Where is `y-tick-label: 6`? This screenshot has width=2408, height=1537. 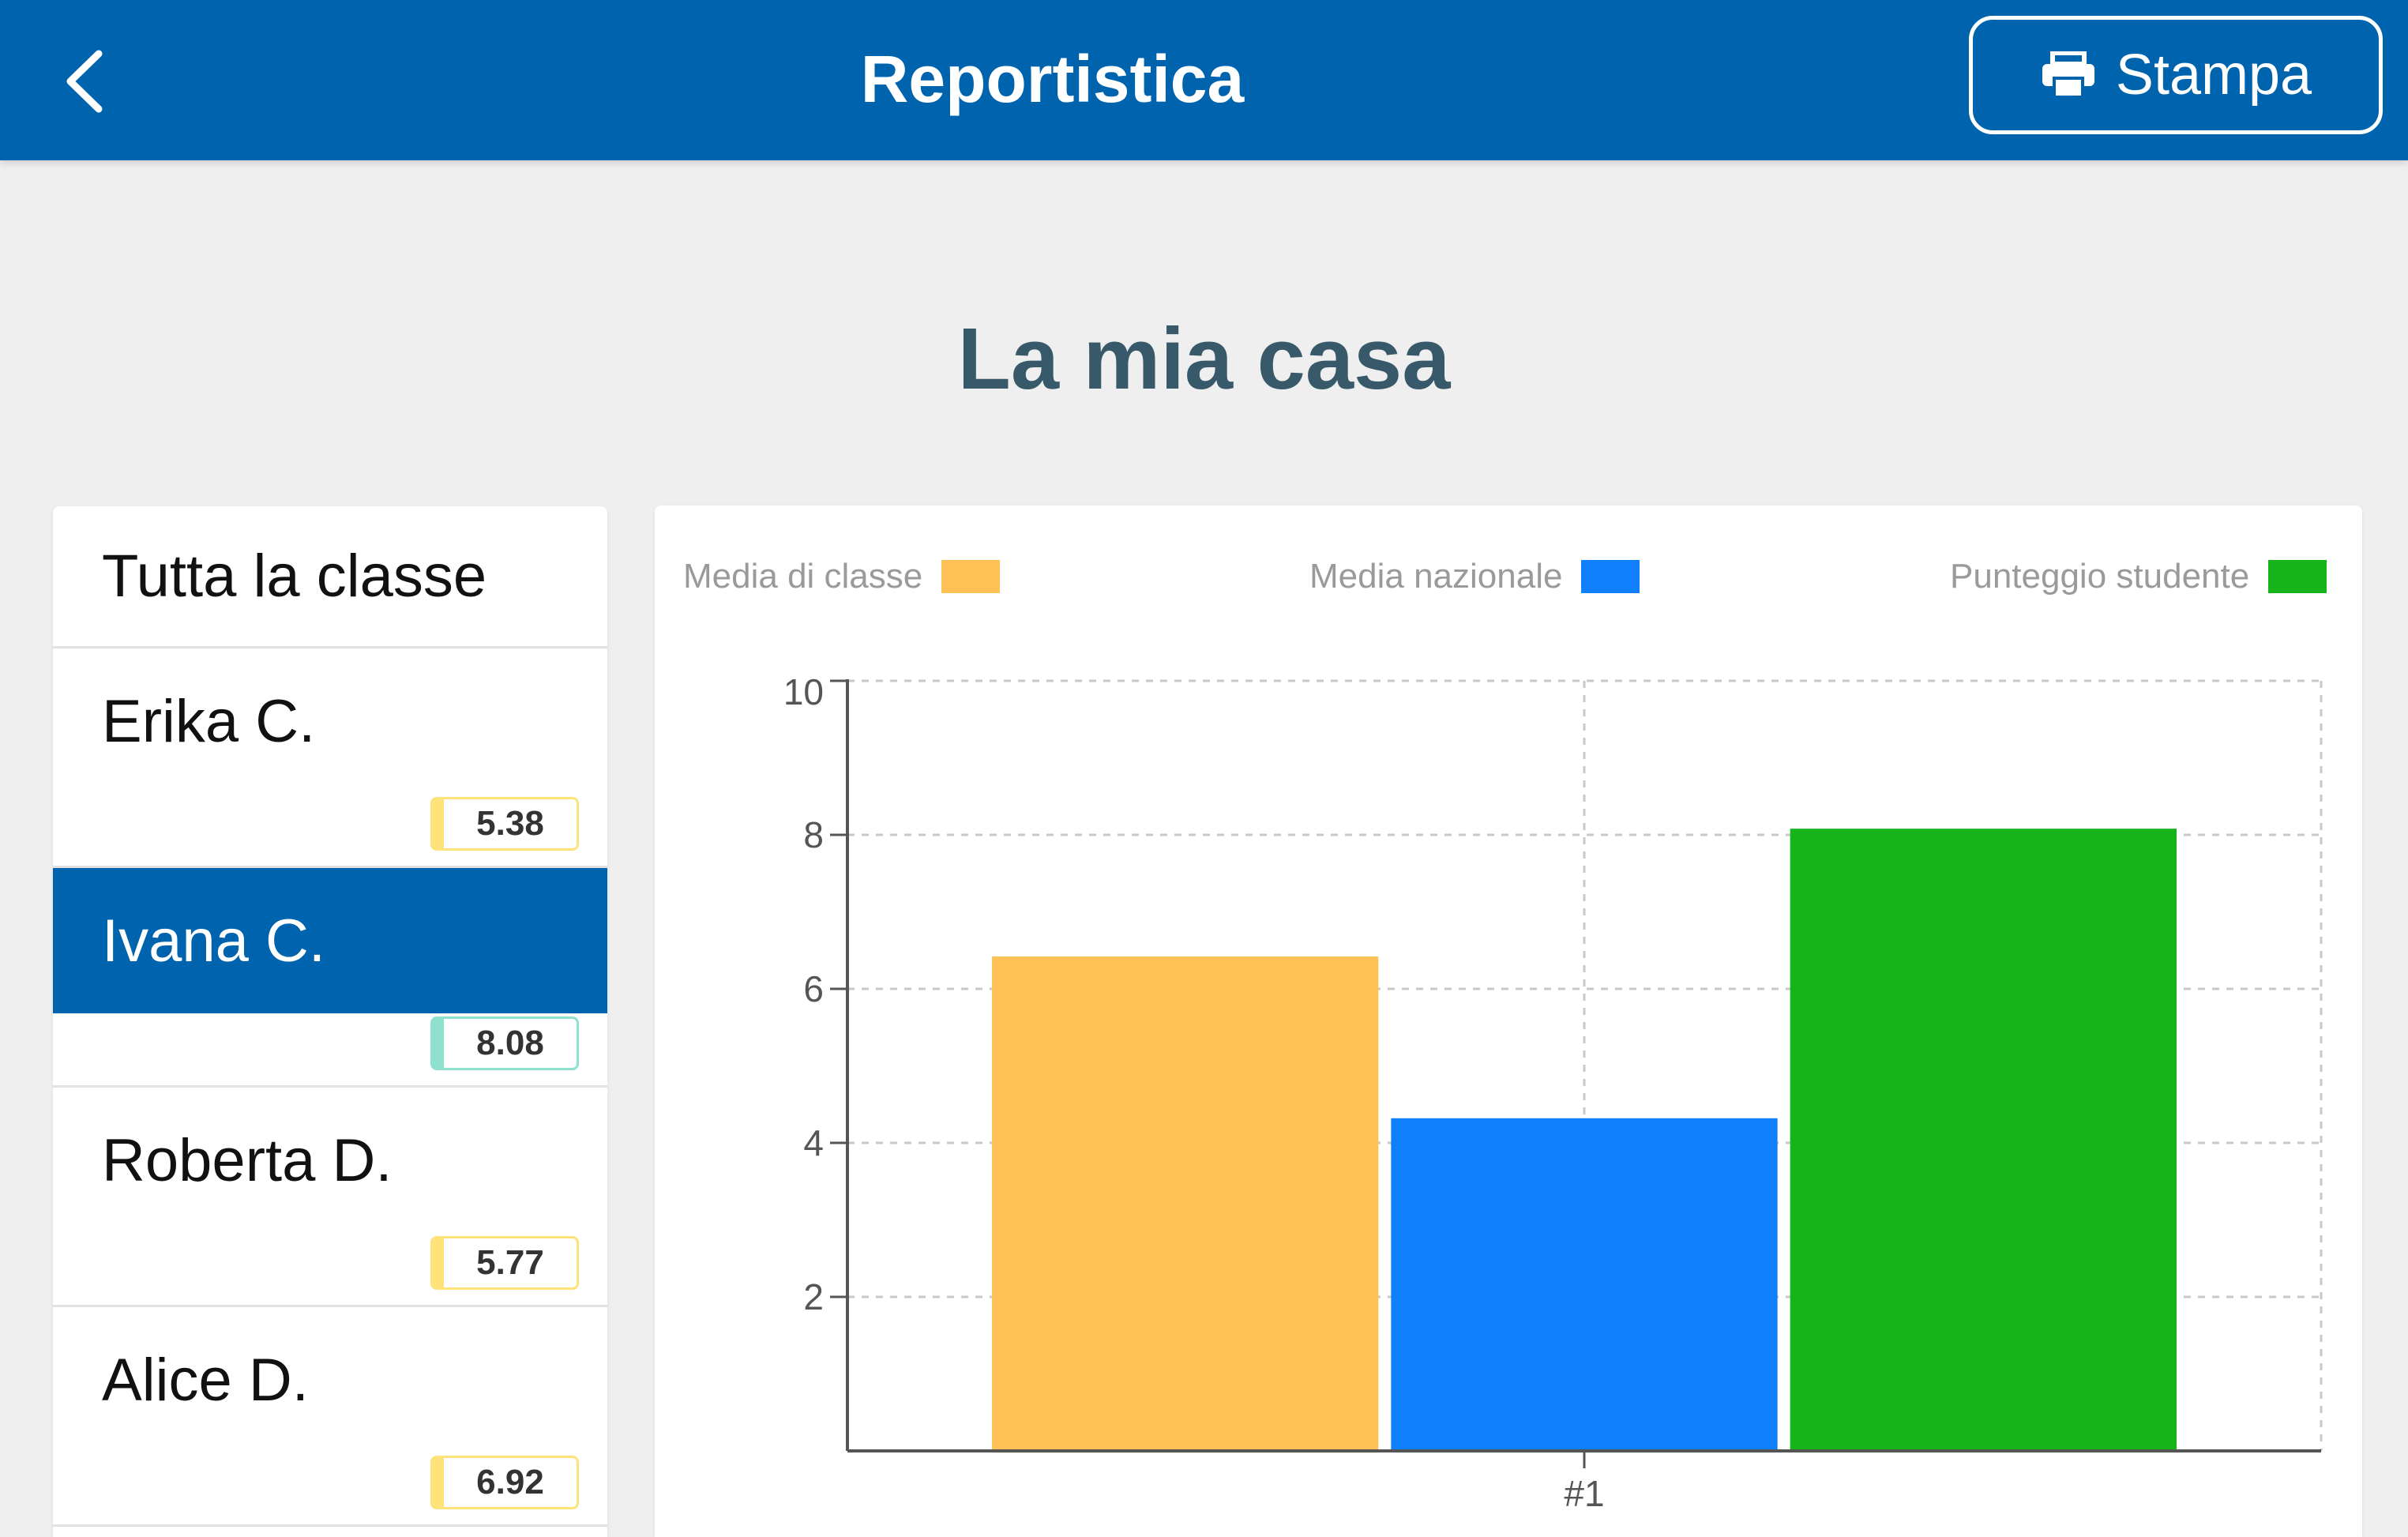
y-tick-label: 6 is located at coordinates (813, 988).